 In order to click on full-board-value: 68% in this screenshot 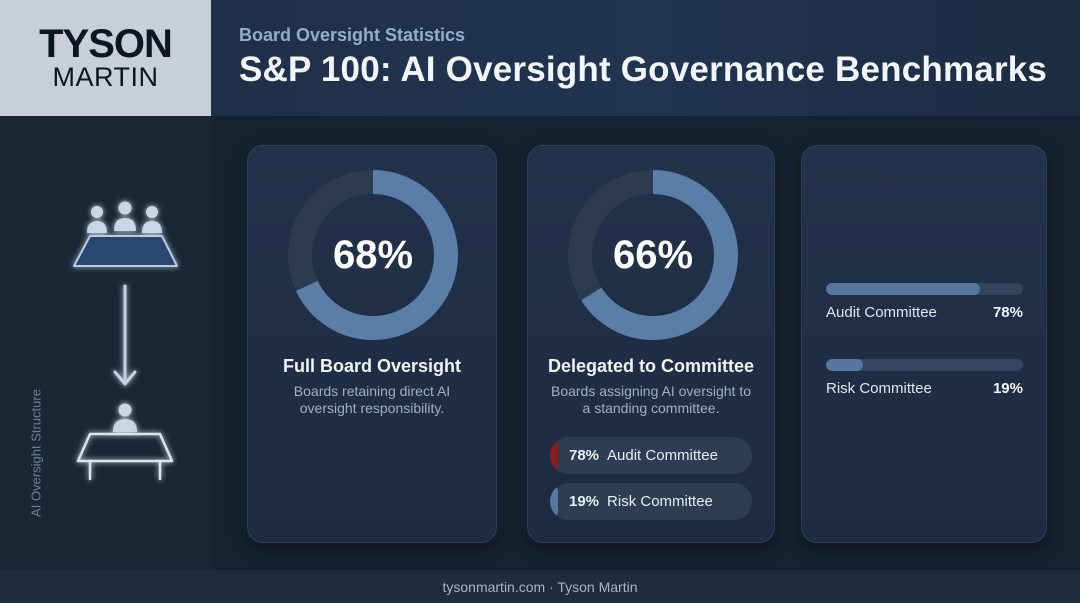, I will do `click(373, 254)`.